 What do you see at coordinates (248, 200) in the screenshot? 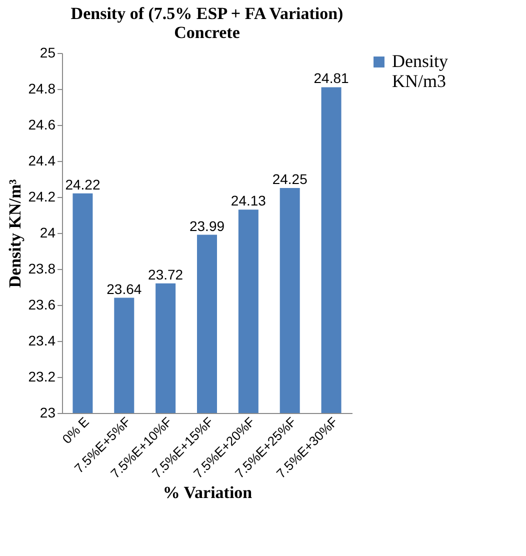
I see `data-label: 24.13` at bounding box center [248, 200].